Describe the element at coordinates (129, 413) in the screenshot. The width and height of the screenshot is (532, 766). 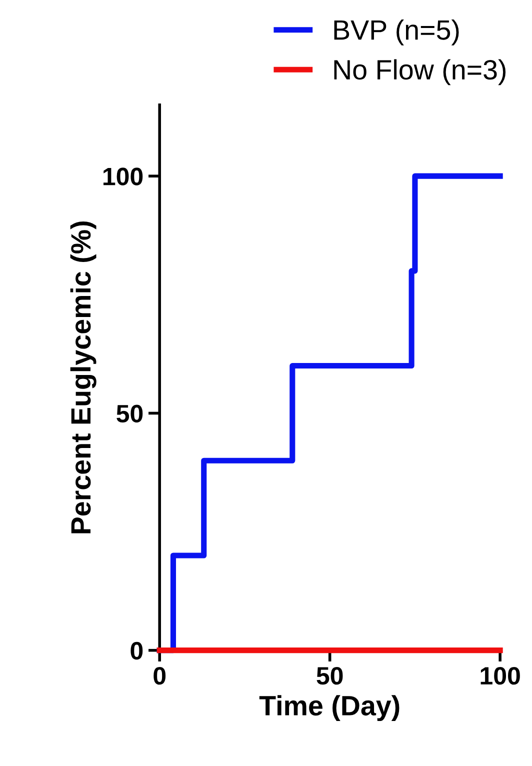
I see `y-tick-label: 50` at that location.